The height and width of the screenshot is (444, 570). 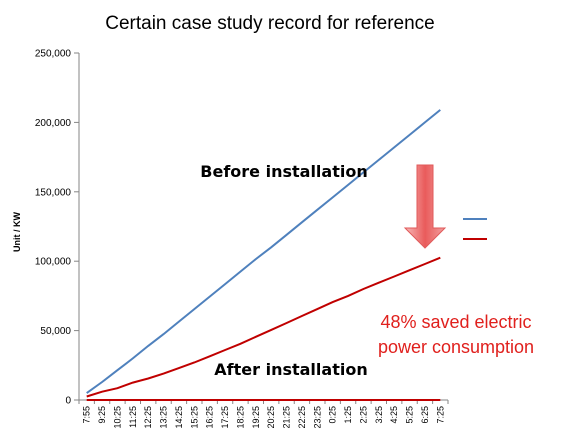 What do you see at coordinates (87, 415) in the screenshot?
I see `x-tick-label: 7:55` at bounding box center [87, 415].